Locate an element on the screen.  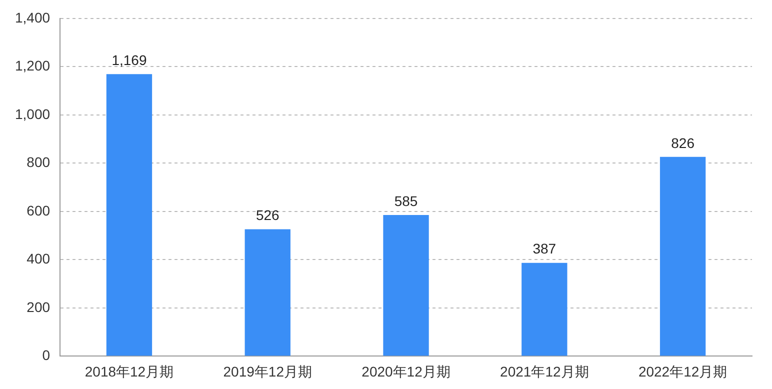
x-tick-label: 2018年12月期 is located at coordinates (129, 371).